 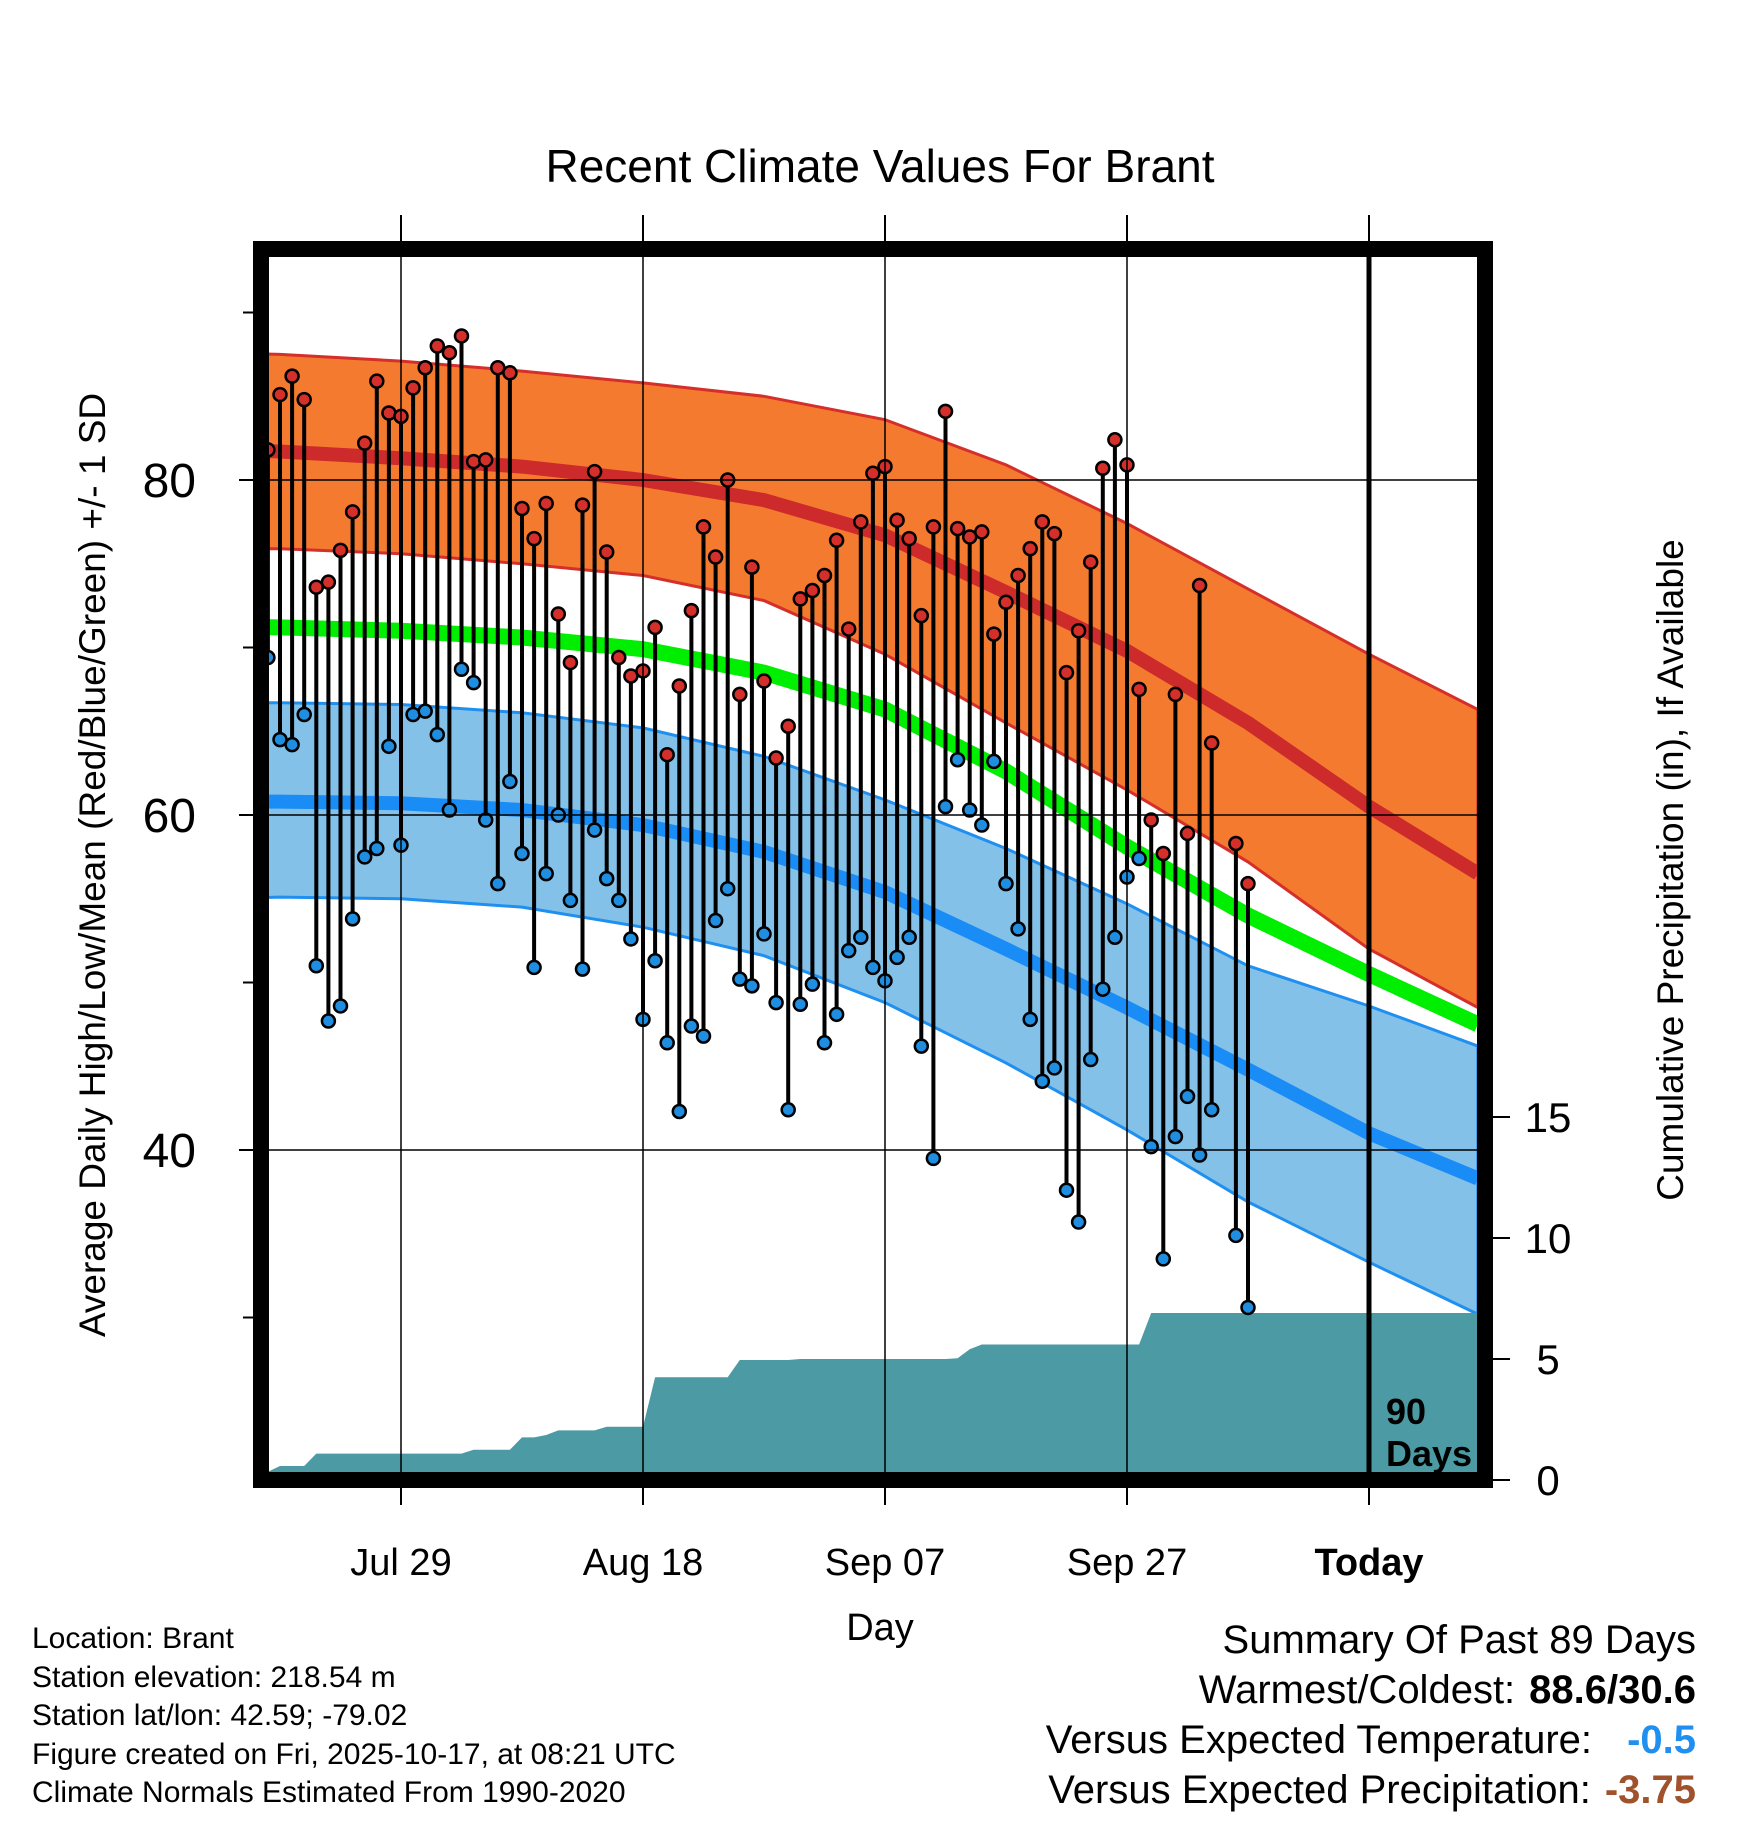 What do you see at coordinates (1318, 1740) in the screenshot?
I see `temp-label: Versus Expected Temperature:` at bounding box center [1318, 1740].